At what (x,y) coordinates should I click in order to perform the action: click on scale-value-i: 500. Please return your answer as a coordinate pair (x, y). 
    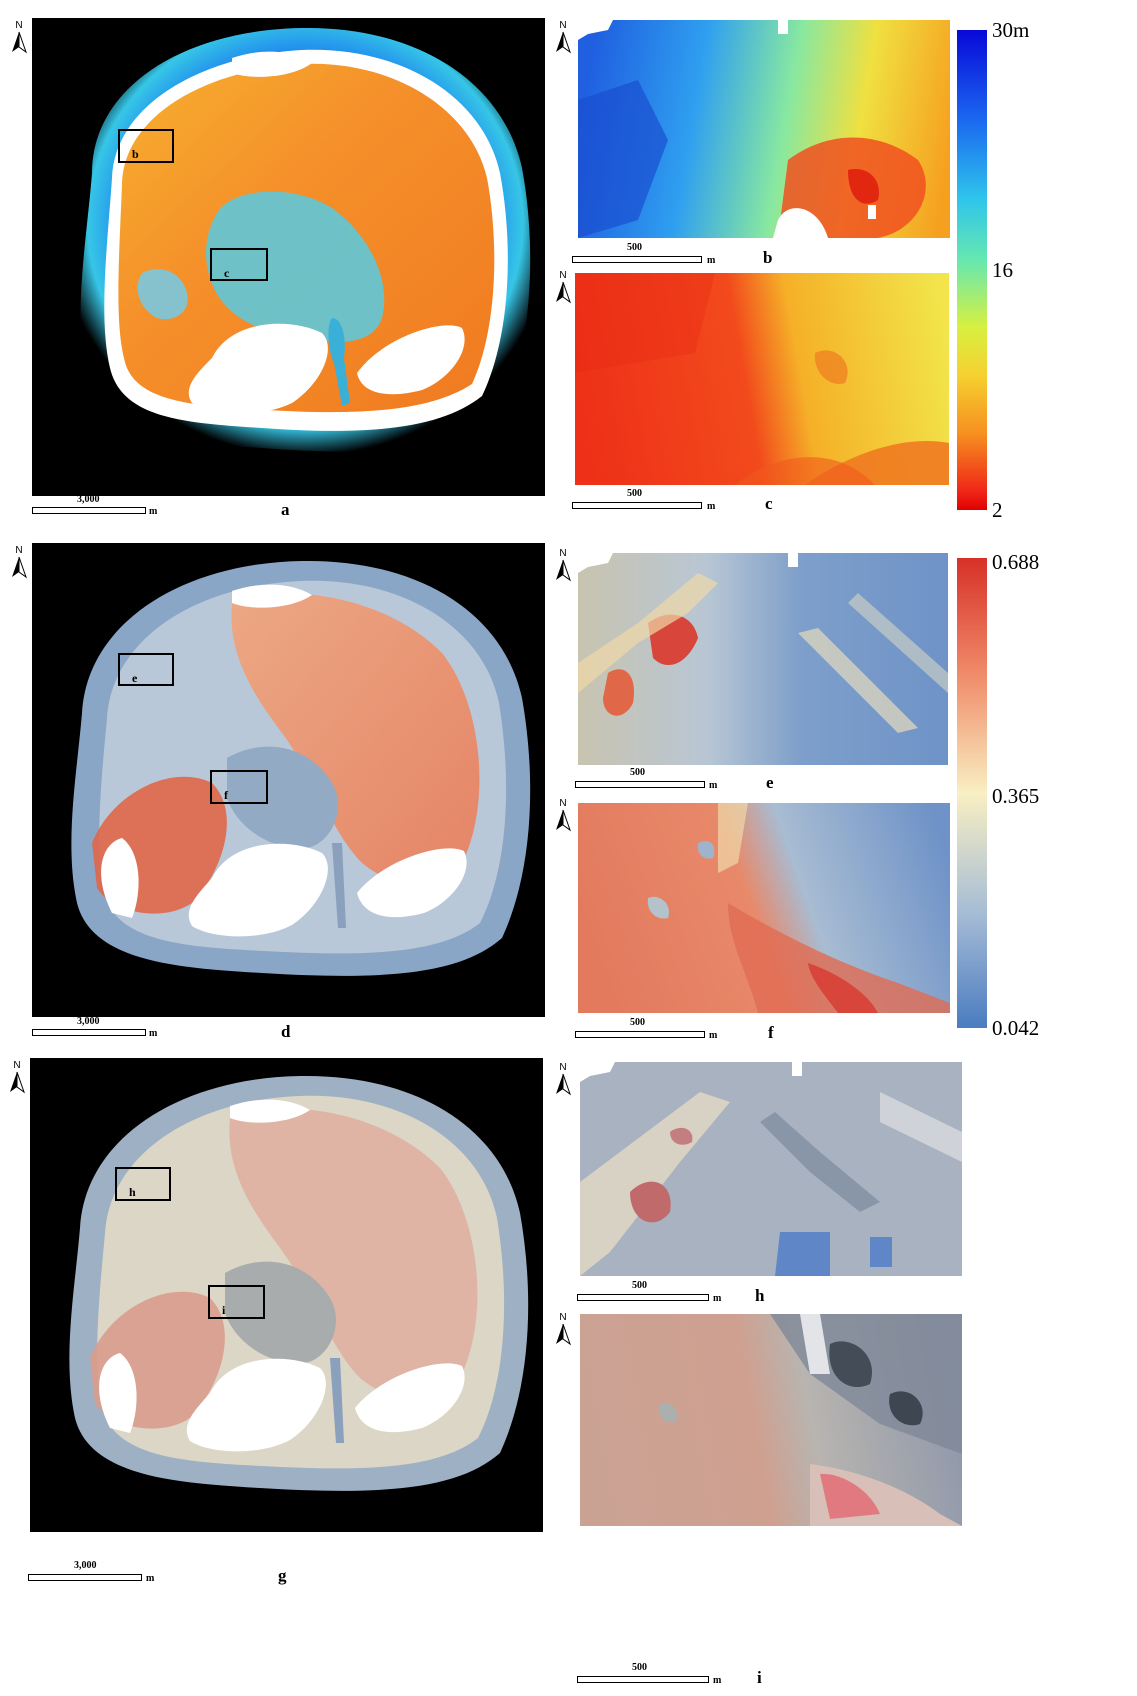
    Looking at the image, I should click on (639, 1667).